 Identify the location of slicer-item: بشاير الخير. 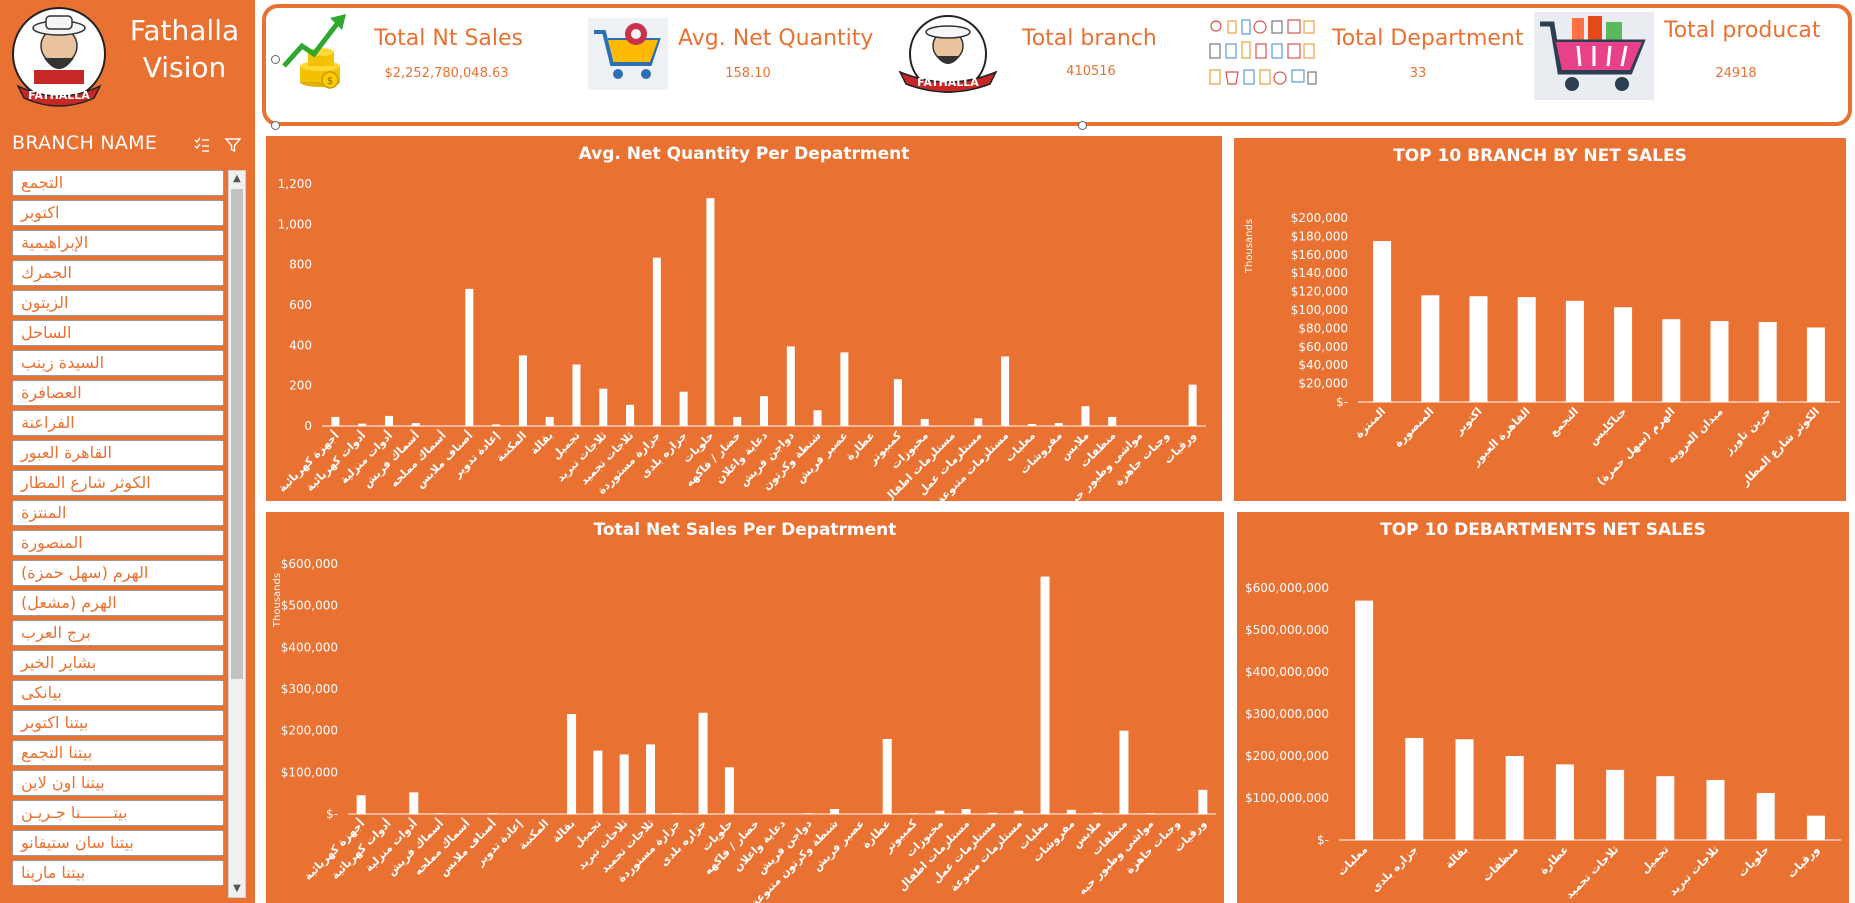
(118, 663).